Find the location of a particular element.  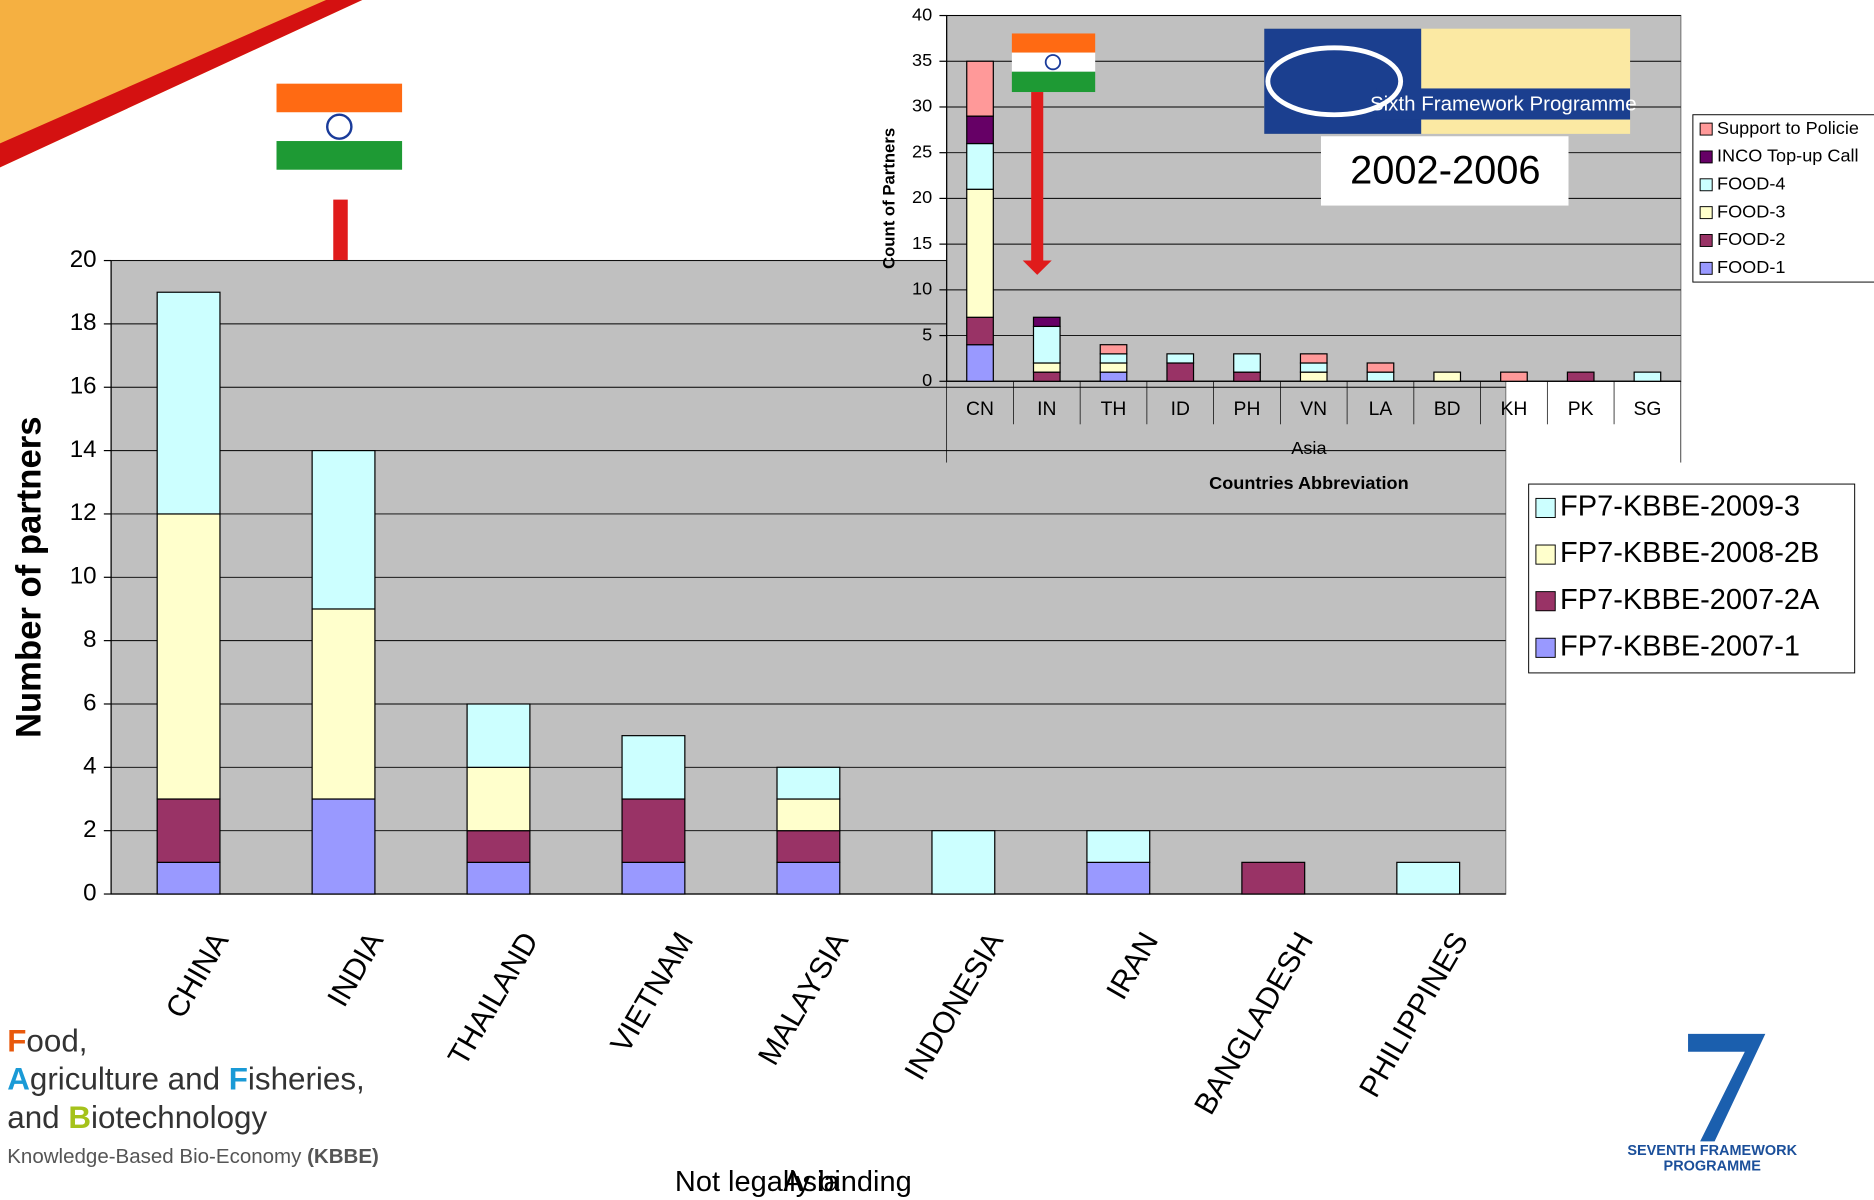

fp7-name: SEVENTH FRAMEWORK is located at coordinates (1712, 1151).